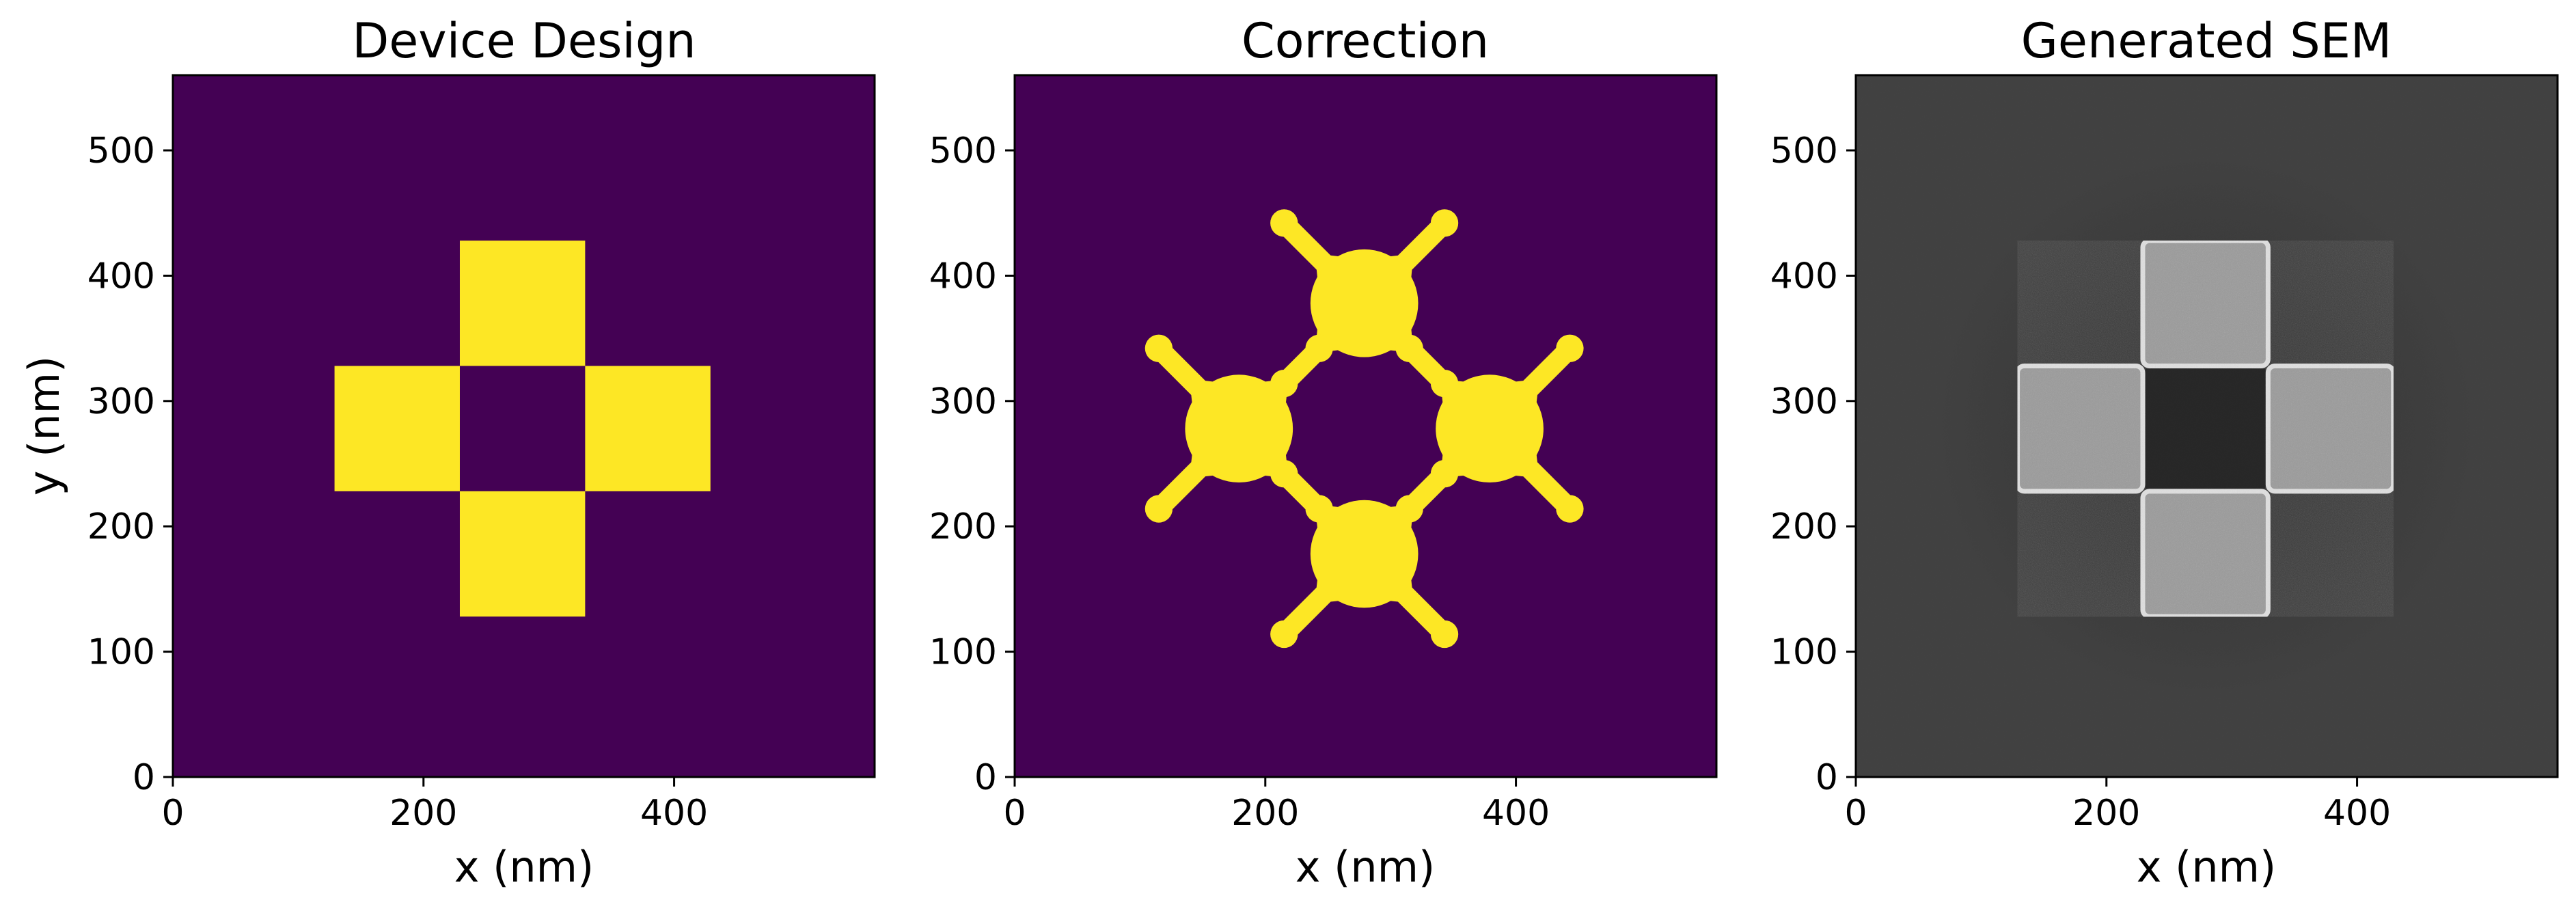 This screenshot has height=913, width=2576. Describe the element at coordinates (2206, 41) in the screenshot. I see `panel-title: Generated SEM` at that location.